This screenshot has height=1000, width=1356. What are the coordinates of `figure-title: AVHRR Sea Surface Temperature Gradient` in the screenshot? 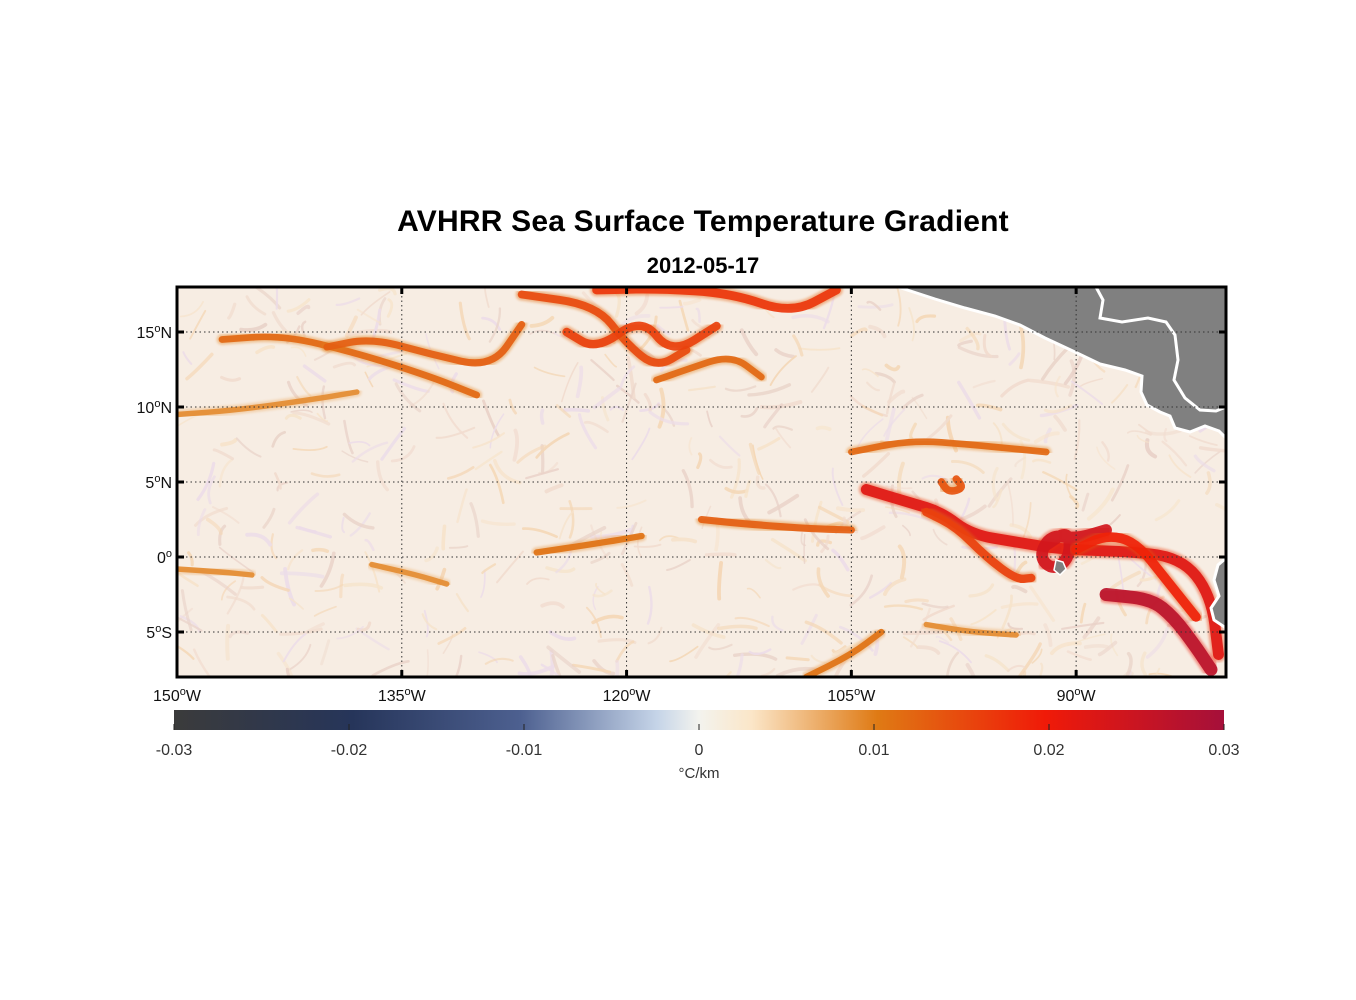 It's located at (703, 221).